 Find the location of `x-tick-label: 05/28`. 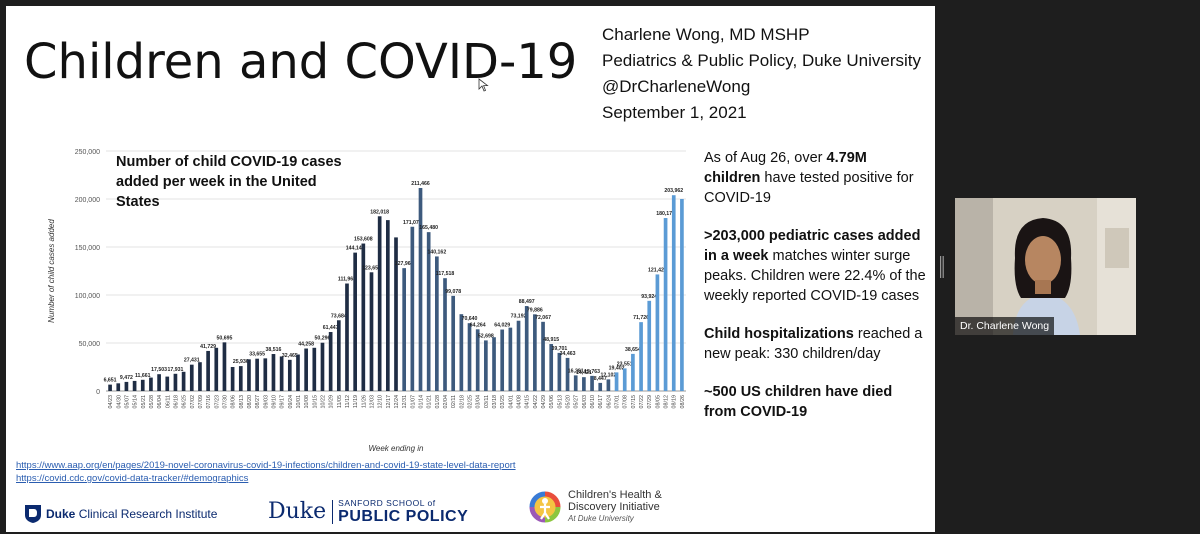

x-tick-label: 05/28 is located at coordinates (152, 402).